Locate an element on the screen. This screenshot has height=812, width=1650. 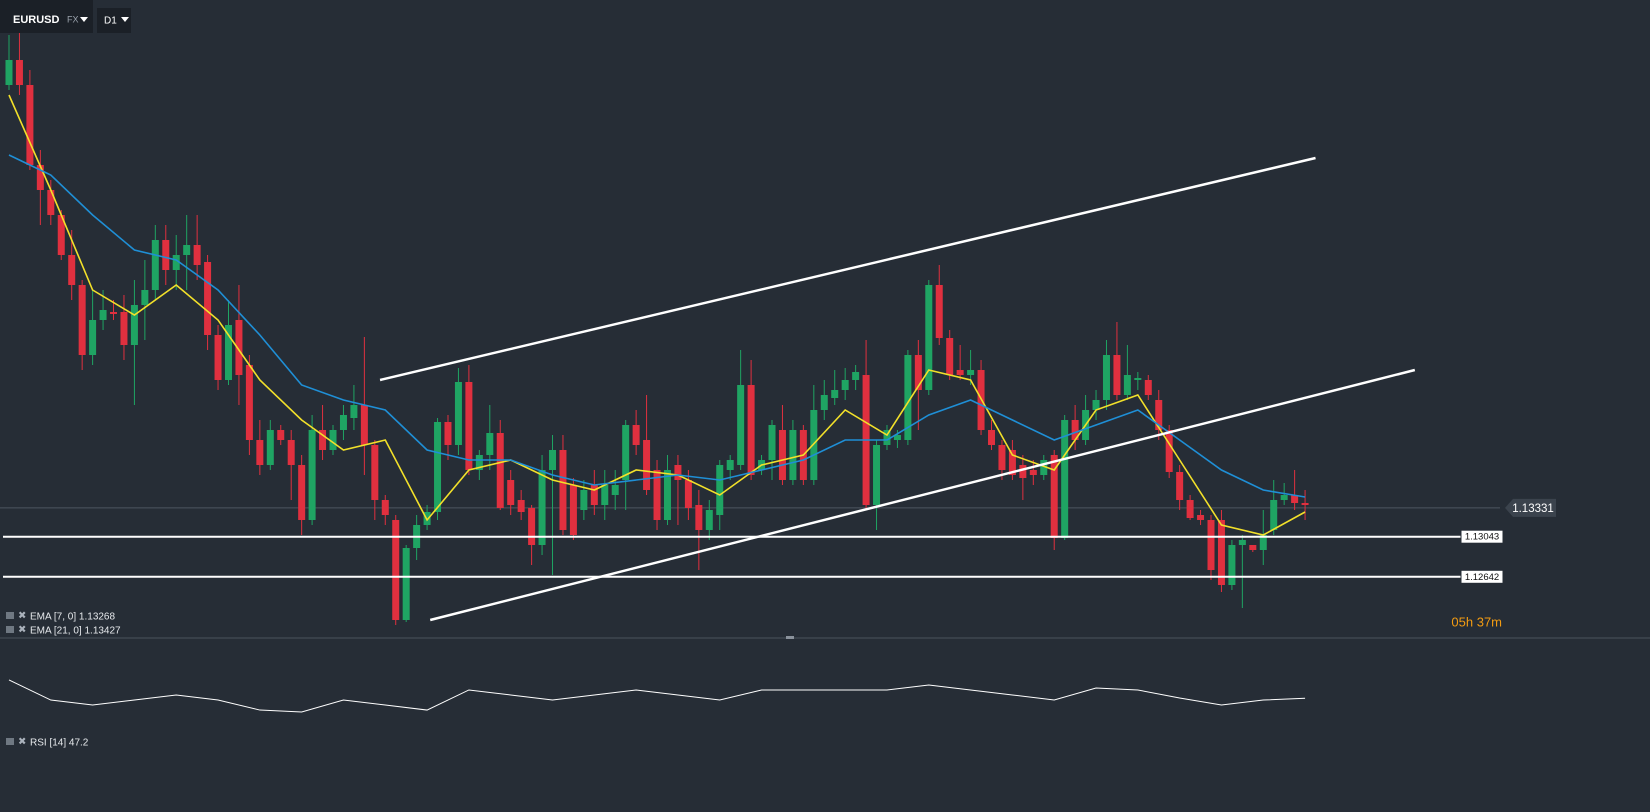
last-price-label: 1.13331 is located at coordinates (1533, 509).